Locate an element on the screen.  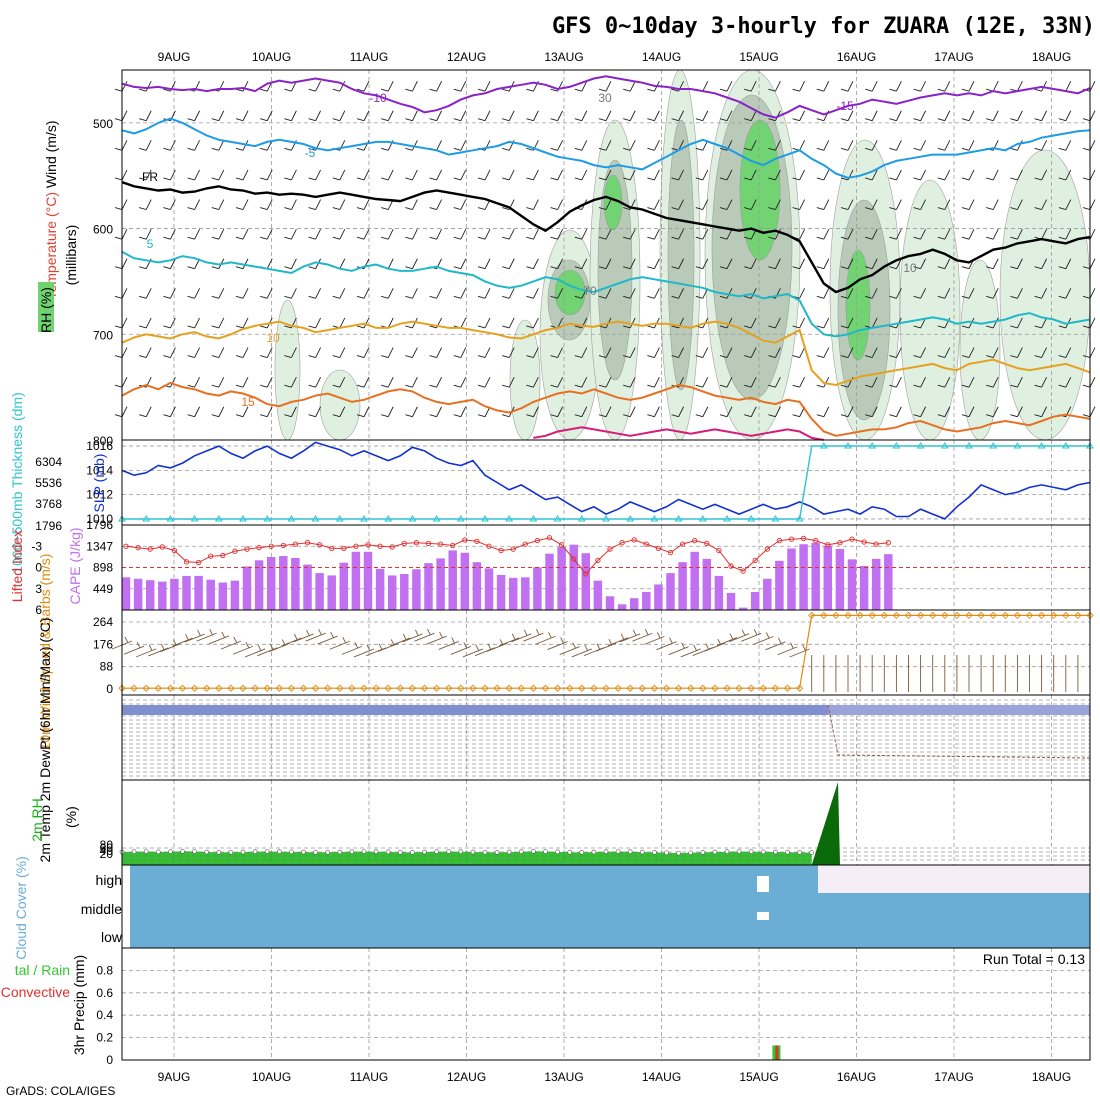
thickness-ylabel-part: 1000~500mb Thickness (dm) is located at coordinates (17, 482).